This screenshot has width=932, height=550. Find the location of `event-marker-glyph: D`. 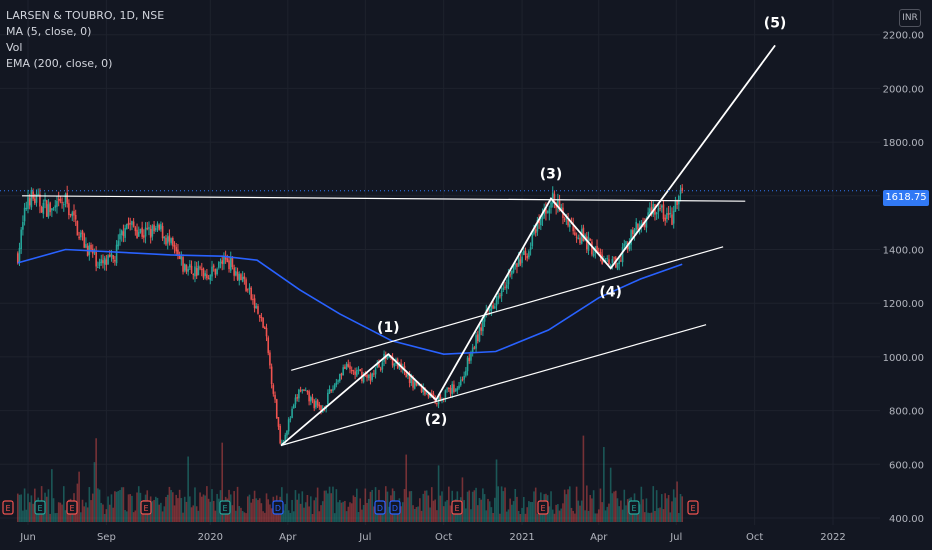

event-marker-glyph: D is located at coordinates (278, 508).